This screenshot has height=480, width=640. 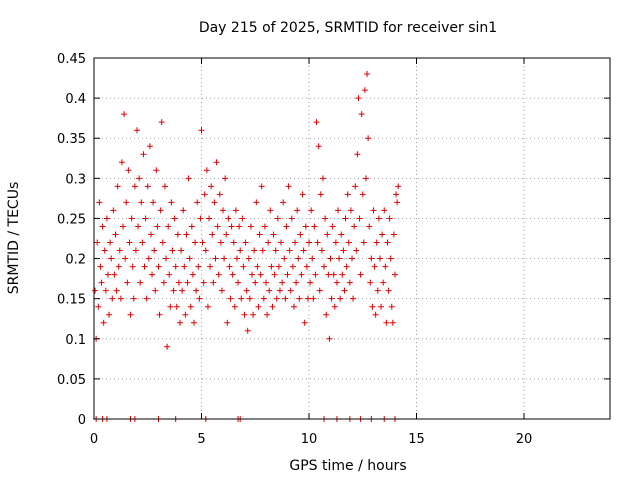 What do you see at coordinates (71, 219) in the screenshot?
I see `y-tick-label: 0.25` at bounding box center [71, 219].